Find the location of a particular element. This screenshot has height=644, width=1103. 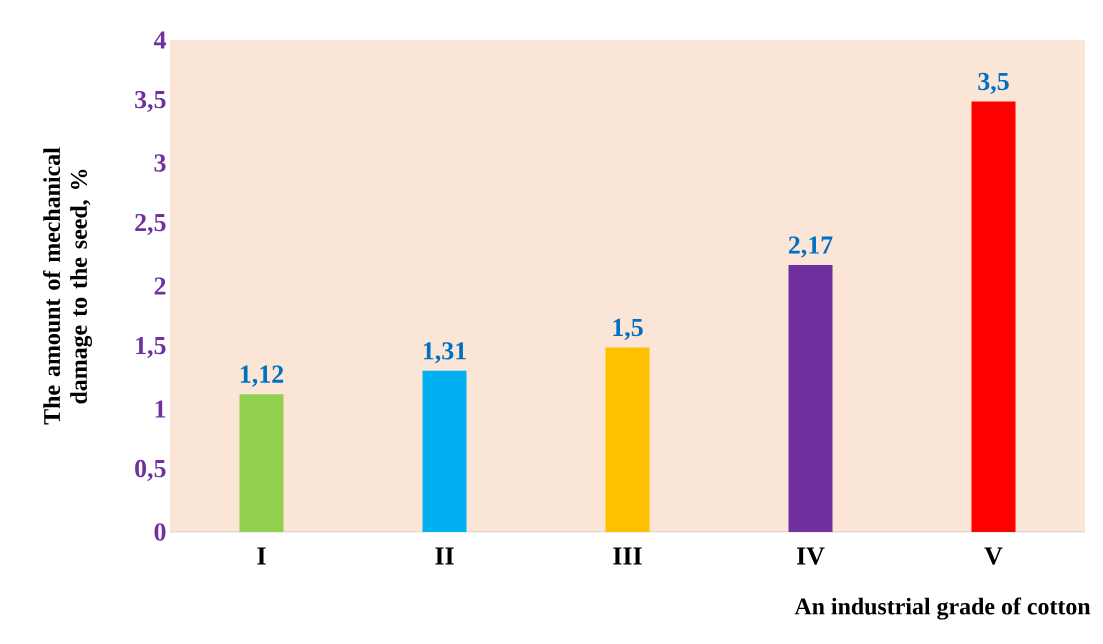

data-label: 1,5 is located at coordinates (628, 329).